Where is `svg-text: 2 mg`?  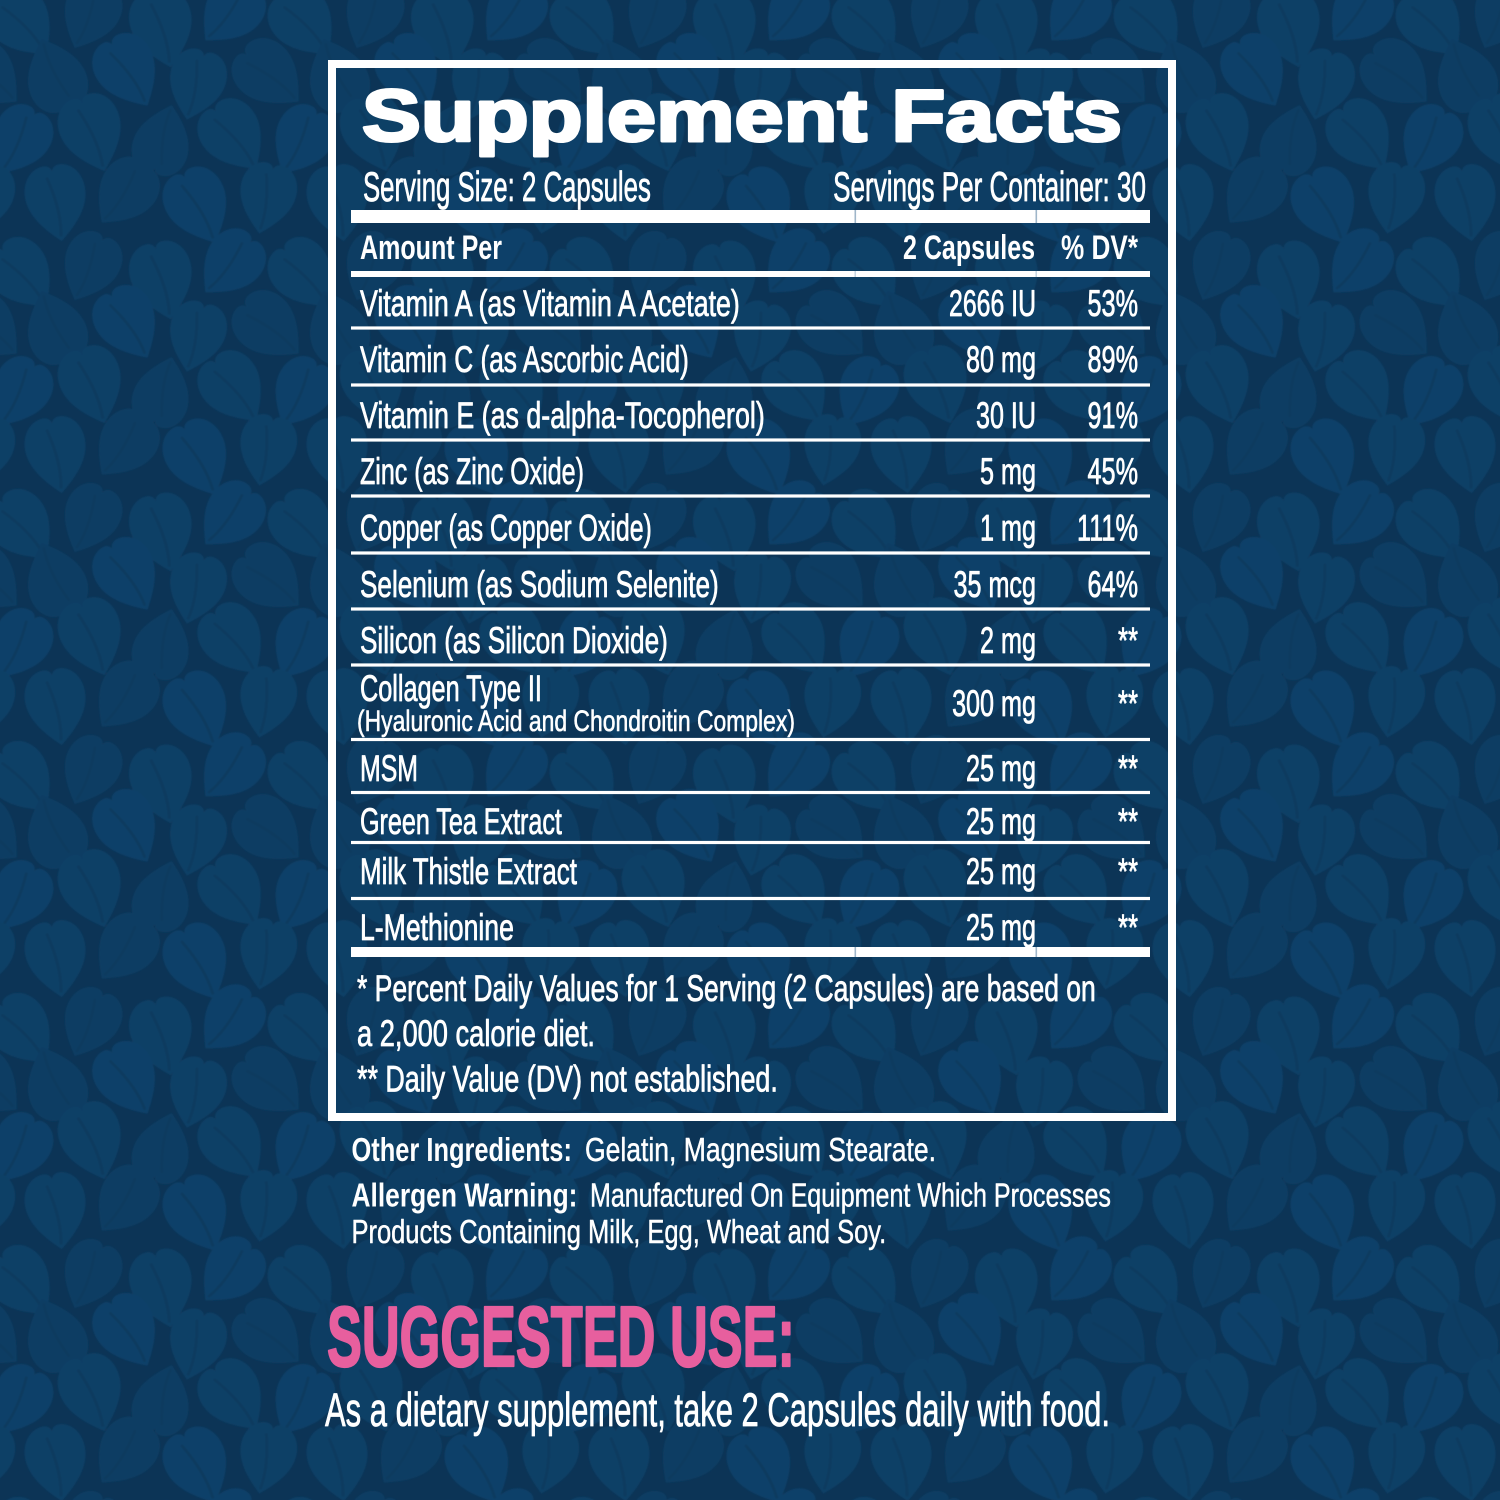
svg-text: 2 mg is located at coordinates (1008, 640).